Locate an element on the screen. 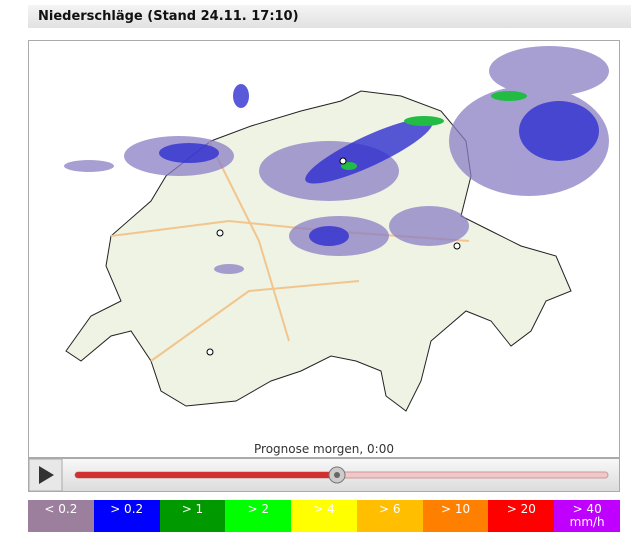 Image resolution: width=631 pixels, height=548 pixels. legend-item: > 0.2 is located at coordinates (126, 516).